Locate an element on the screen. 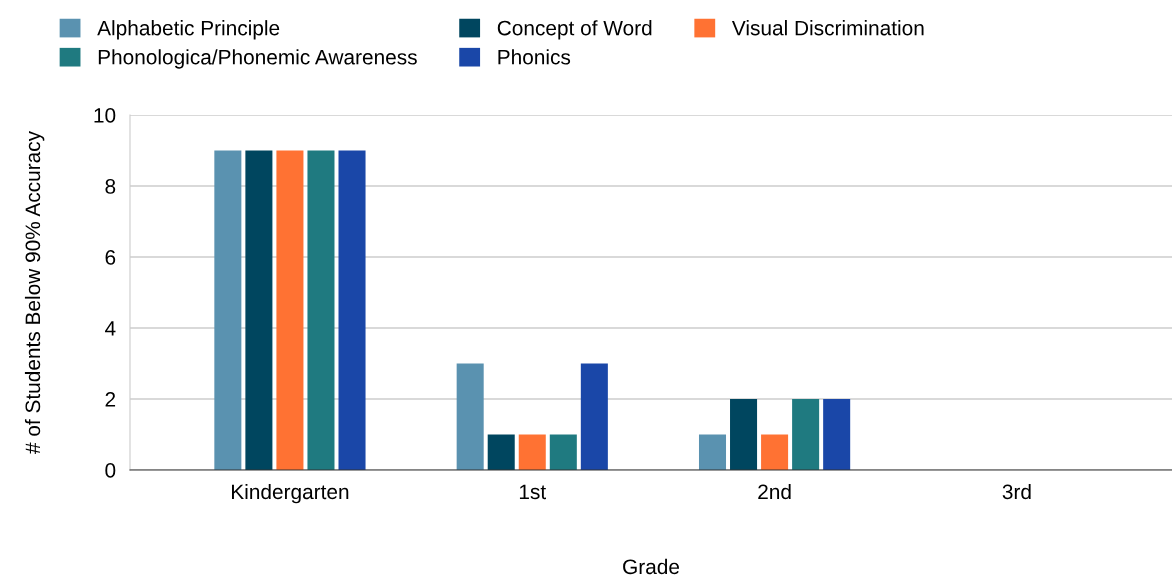 This screenshot has height=578, width=1172. y-tick-label: 2 is located at coordinates (110, 399).